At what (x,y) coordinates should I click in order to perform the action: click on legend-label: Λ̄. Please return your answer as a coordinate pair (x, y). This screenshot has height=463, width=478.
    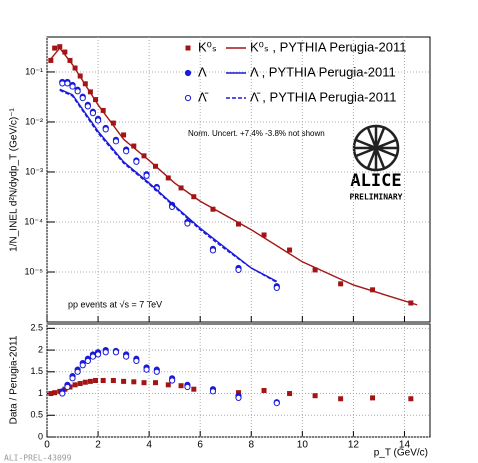
    Looking at the image, I should click on (203, 96).